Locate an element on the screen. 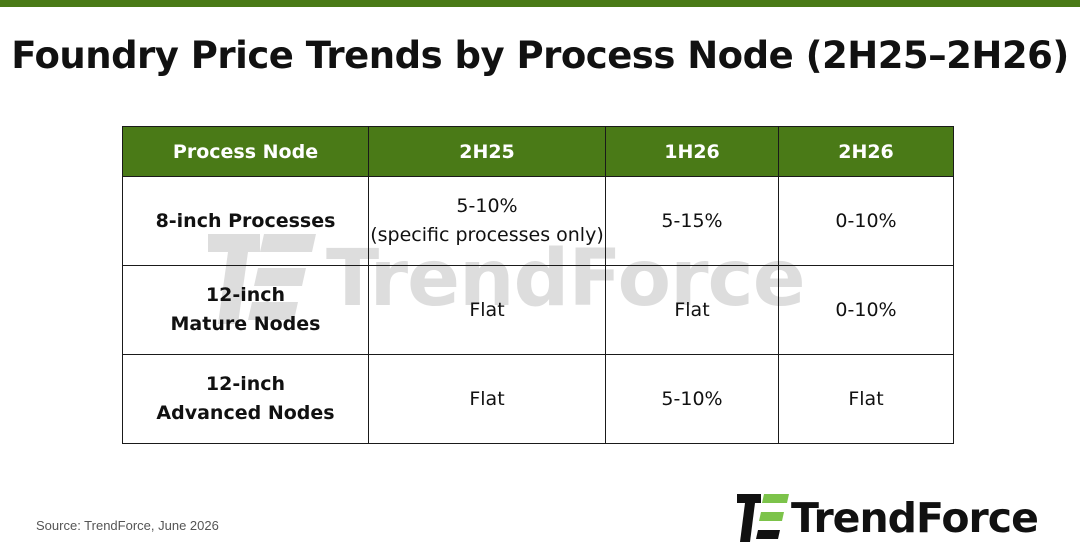 Image resolution: width=1080 pixels, height=560 pixels. cell-note: (specific processes only) is located at coordinates (487, 235).